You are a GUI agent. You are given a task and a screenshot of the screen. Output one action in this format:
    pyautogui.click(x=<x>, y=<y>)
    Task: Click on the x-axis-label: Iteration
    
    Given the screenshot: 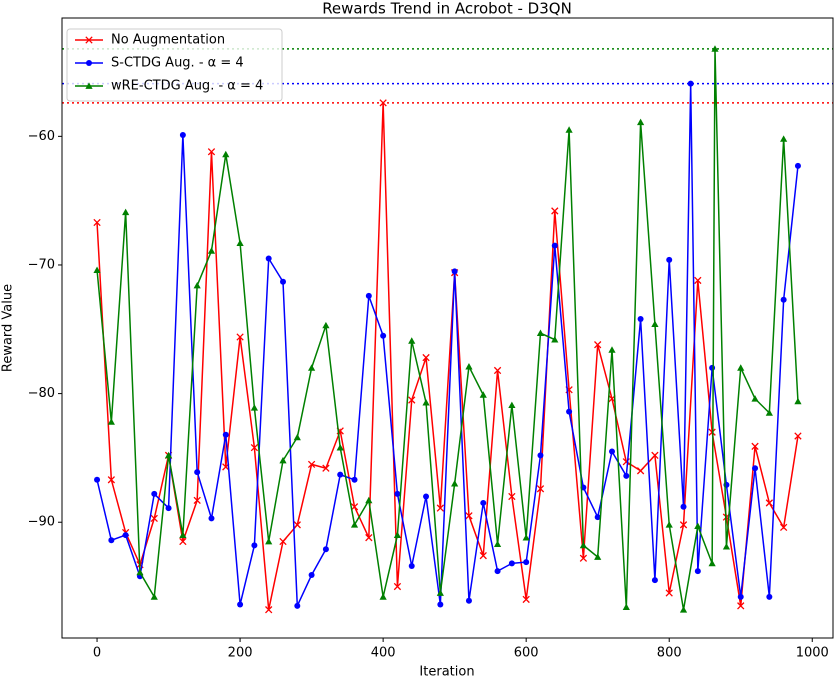 What is the action you would take?
    pyautogui.click(x=446, y=671)
    